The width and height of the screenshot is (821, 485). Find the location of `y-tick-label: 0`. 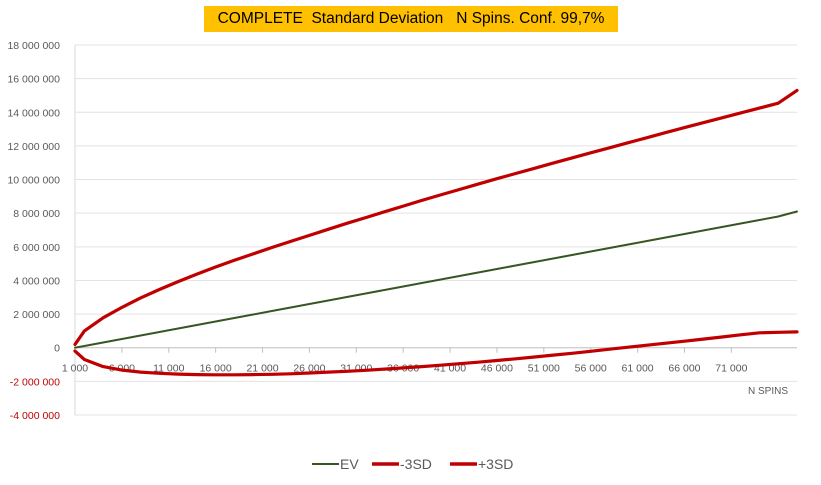

y-tick-label: 0 is located at coordinates (57, 349).